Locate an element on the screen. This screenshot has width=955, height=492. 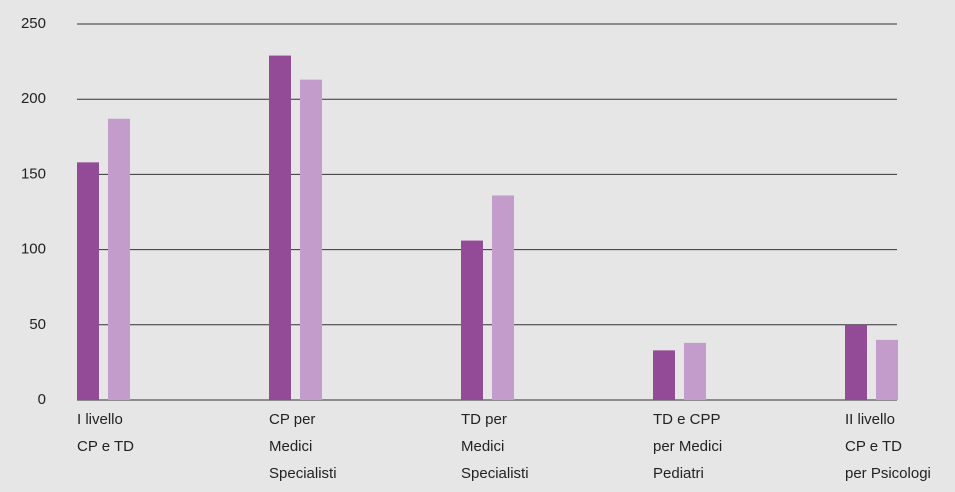
x-tick-label: II livello is located at coordinates (870, 419).